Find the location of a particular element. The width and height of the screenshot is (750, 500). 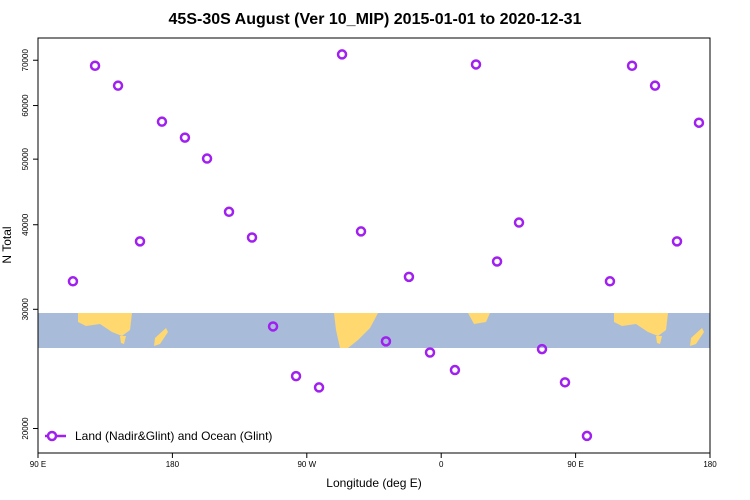

x-tick-label: 90 W is located at coordinates (306, 464).